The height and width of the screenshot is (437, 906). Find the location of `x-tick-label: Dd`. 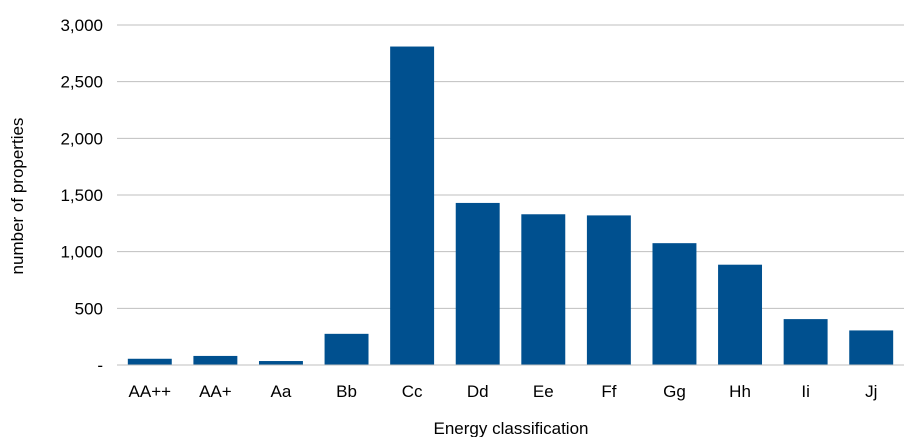

x-tick-label: Dd is located at coordinates (478, 391).